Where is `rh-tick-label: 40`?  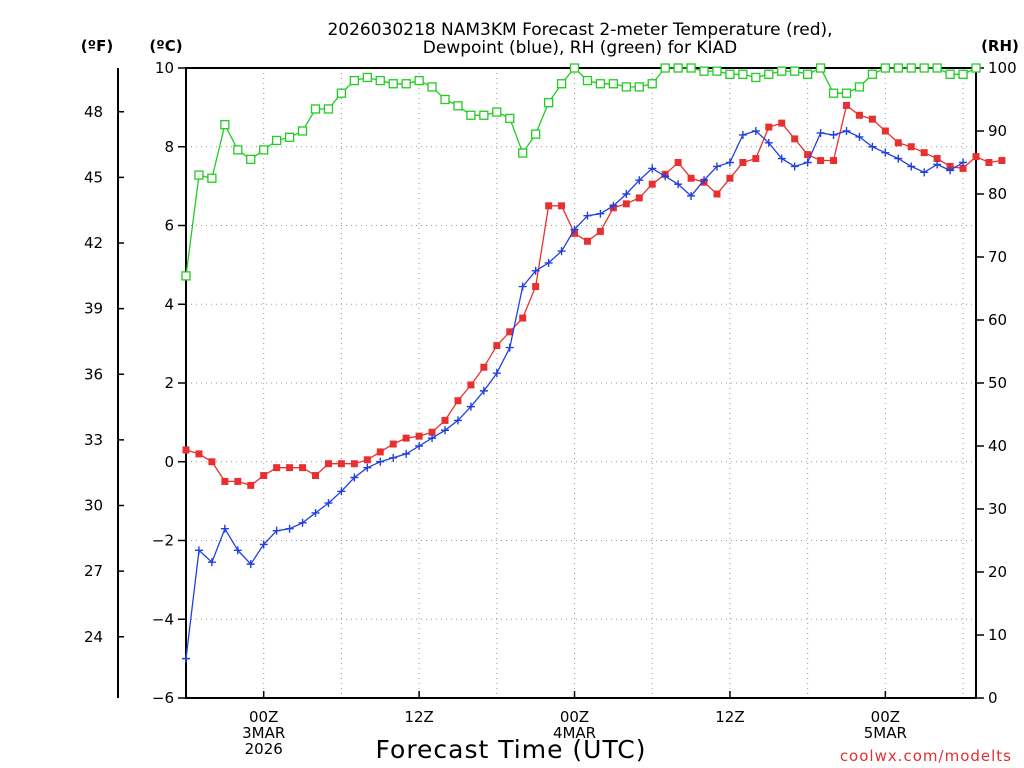
rh-tick-label: 40 is located at coordinates (997, 446).